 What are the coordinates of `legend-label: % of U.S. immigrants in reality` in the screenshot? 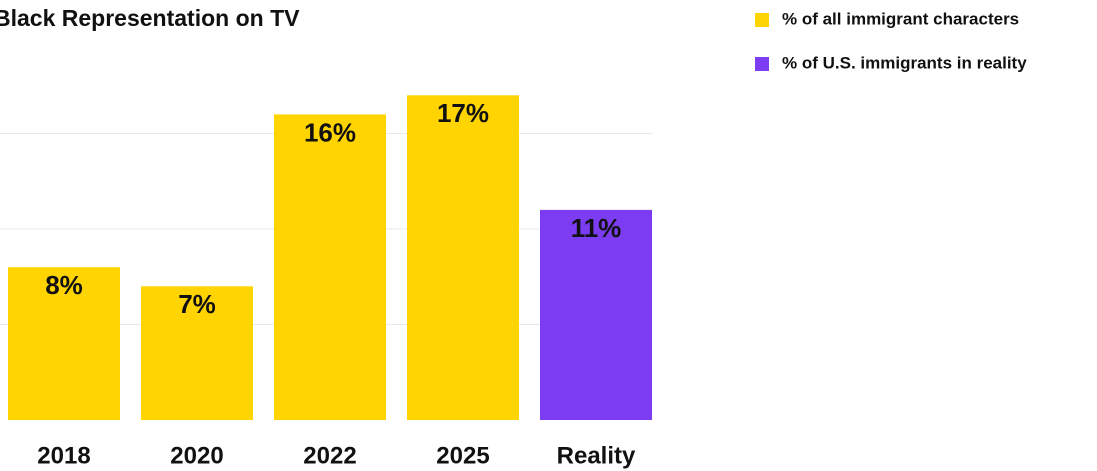 It's located at (904, 62).